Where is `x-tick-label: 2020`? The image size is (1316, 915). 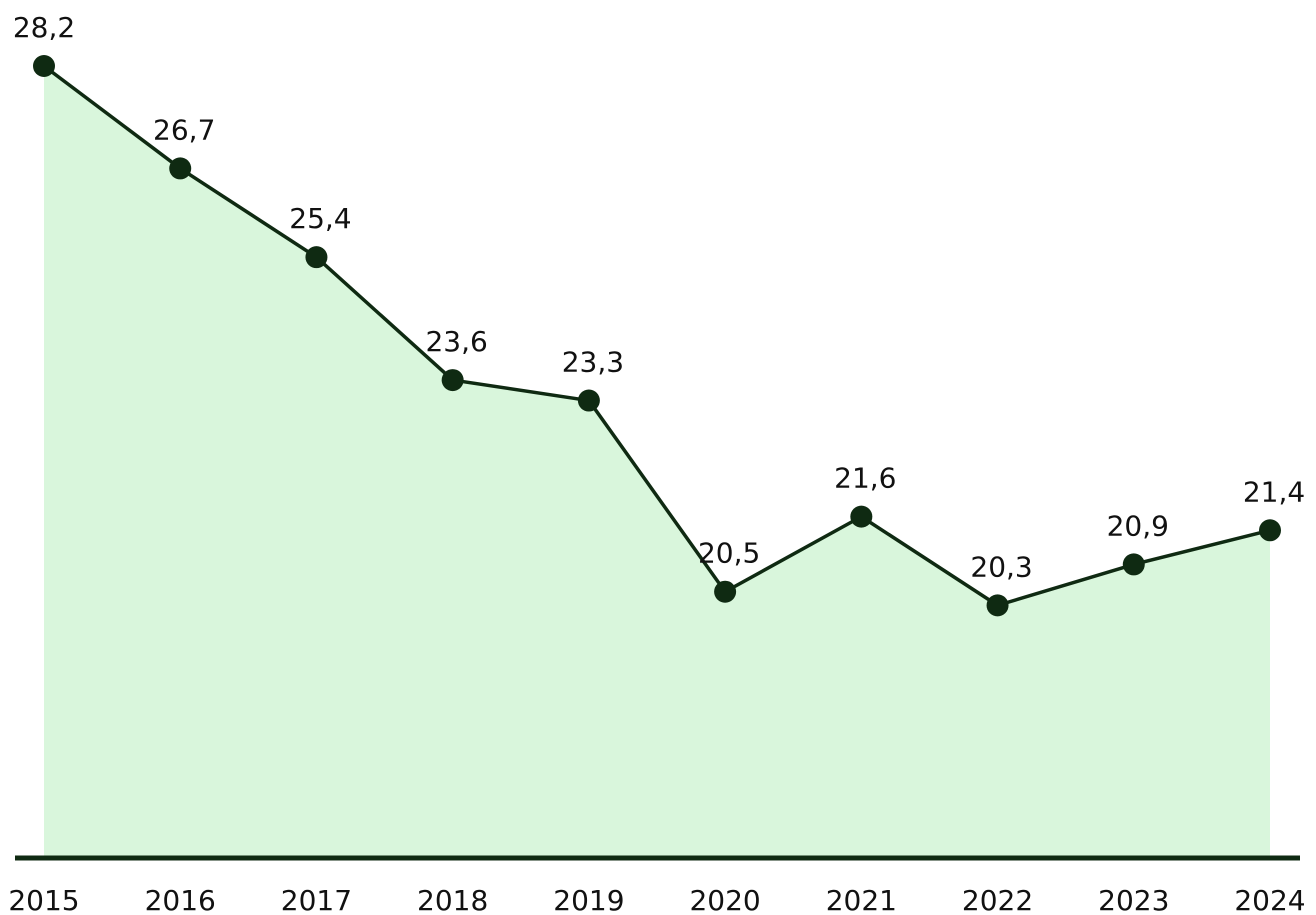 x-tick-label: 2020 is located at coordinates (724, 899).